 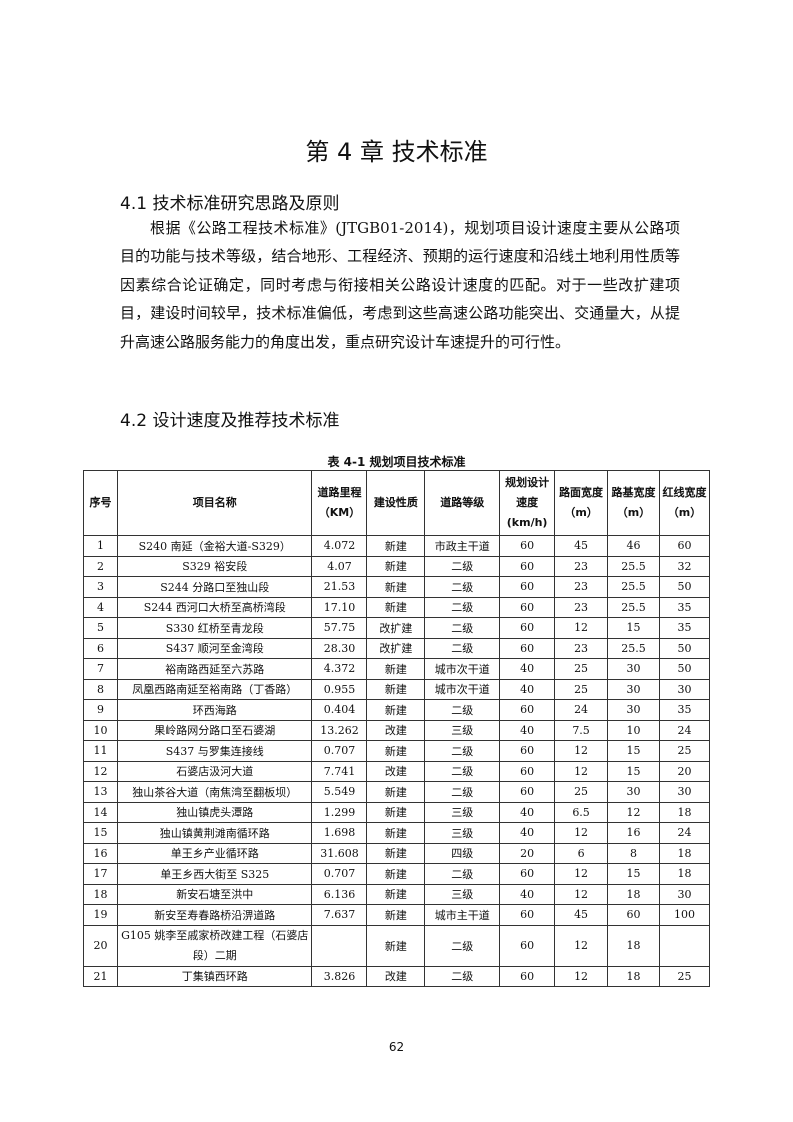 I want to click on table-cell: 新安石塘至洪中, so click(x=214, y=894).